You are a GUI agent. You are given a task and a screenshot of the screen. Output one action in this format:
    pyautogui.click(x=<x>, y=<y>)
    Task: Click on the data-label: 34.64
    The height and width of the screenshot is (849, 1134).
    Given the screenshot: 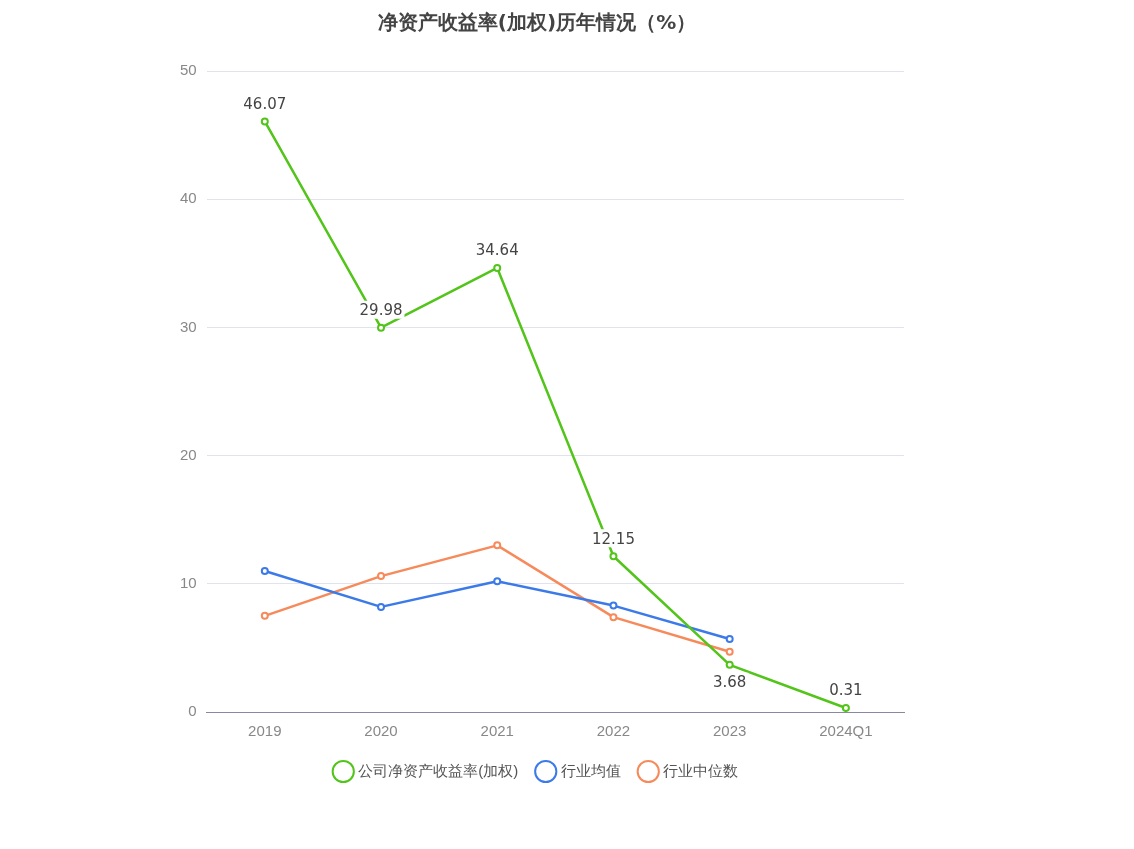 What is the action you would take?
    pyautogui.click(x=497, y=250)
    